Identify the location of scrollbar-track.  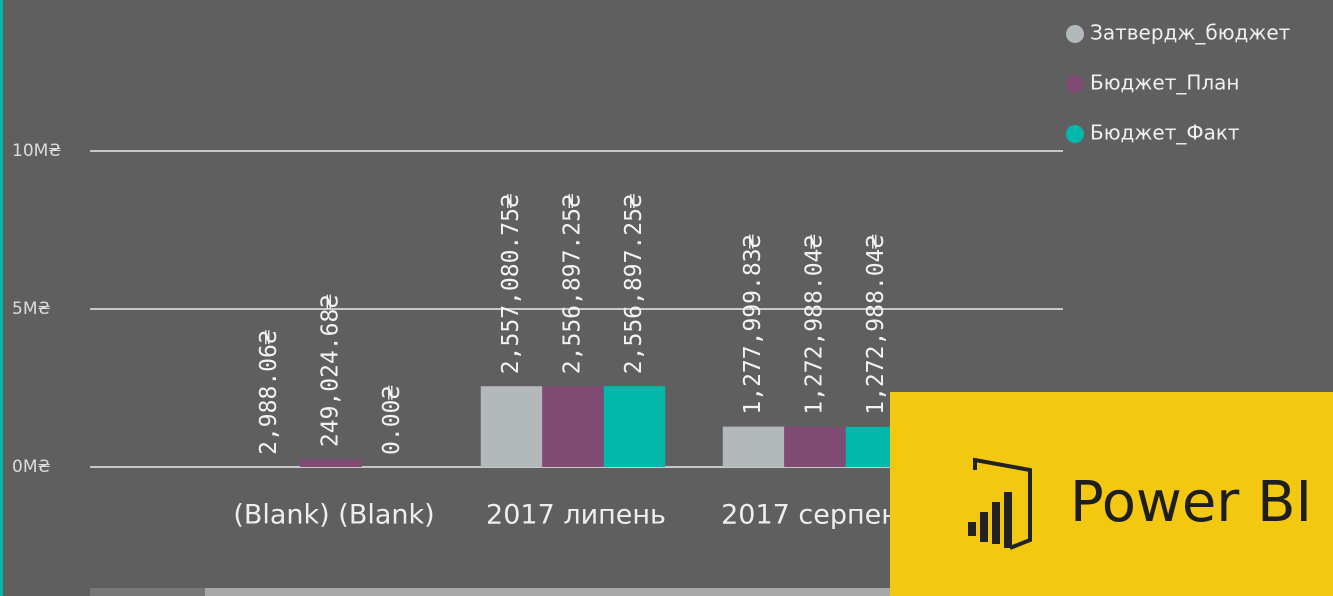
(147, 592).